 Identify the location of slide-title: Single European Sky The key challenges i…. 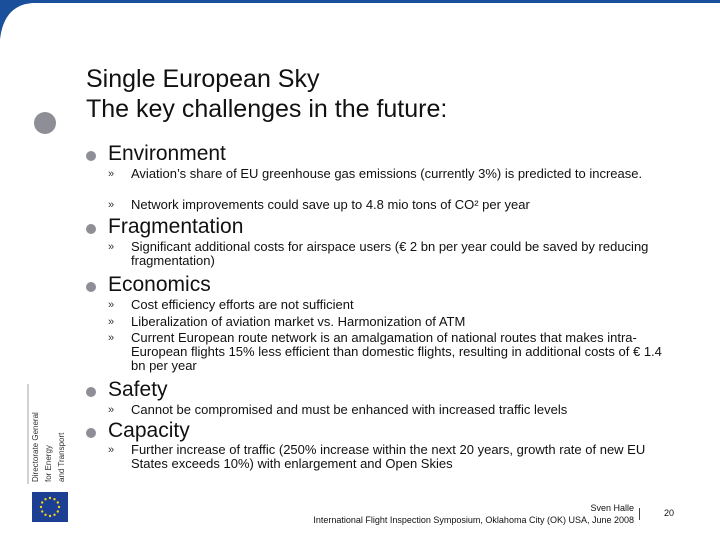
(386, 94).